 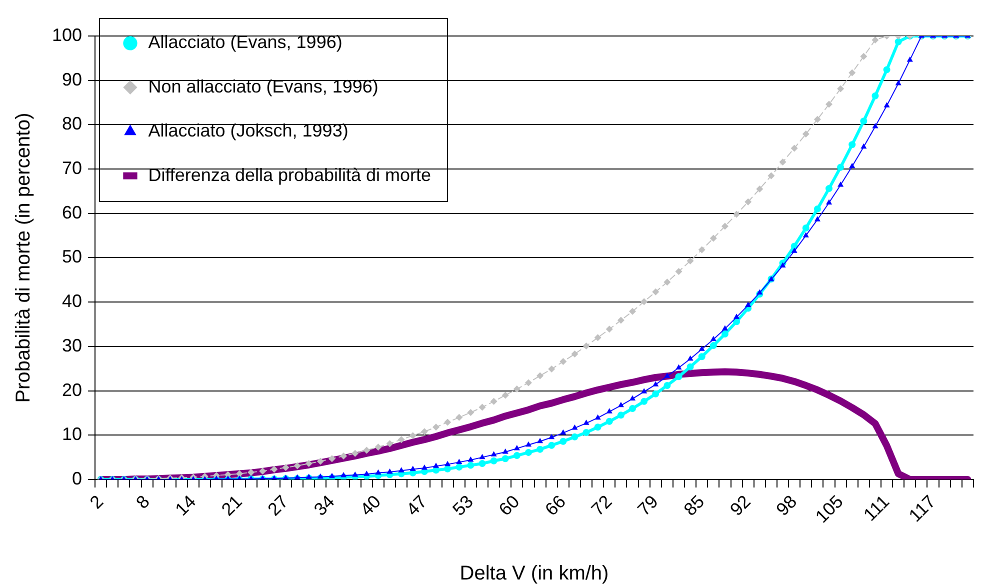 I want to click on y-tick-label: 30, so click(x=72, y=345).